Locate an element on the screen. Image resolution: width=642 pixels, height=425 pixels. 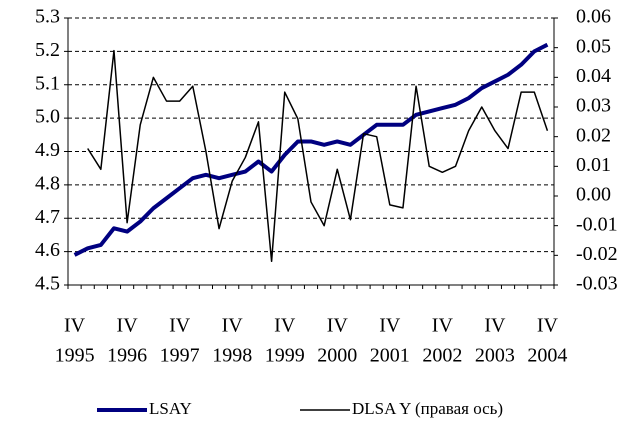
y-tick-label: 5.2 is located at coordinates (47, 50).